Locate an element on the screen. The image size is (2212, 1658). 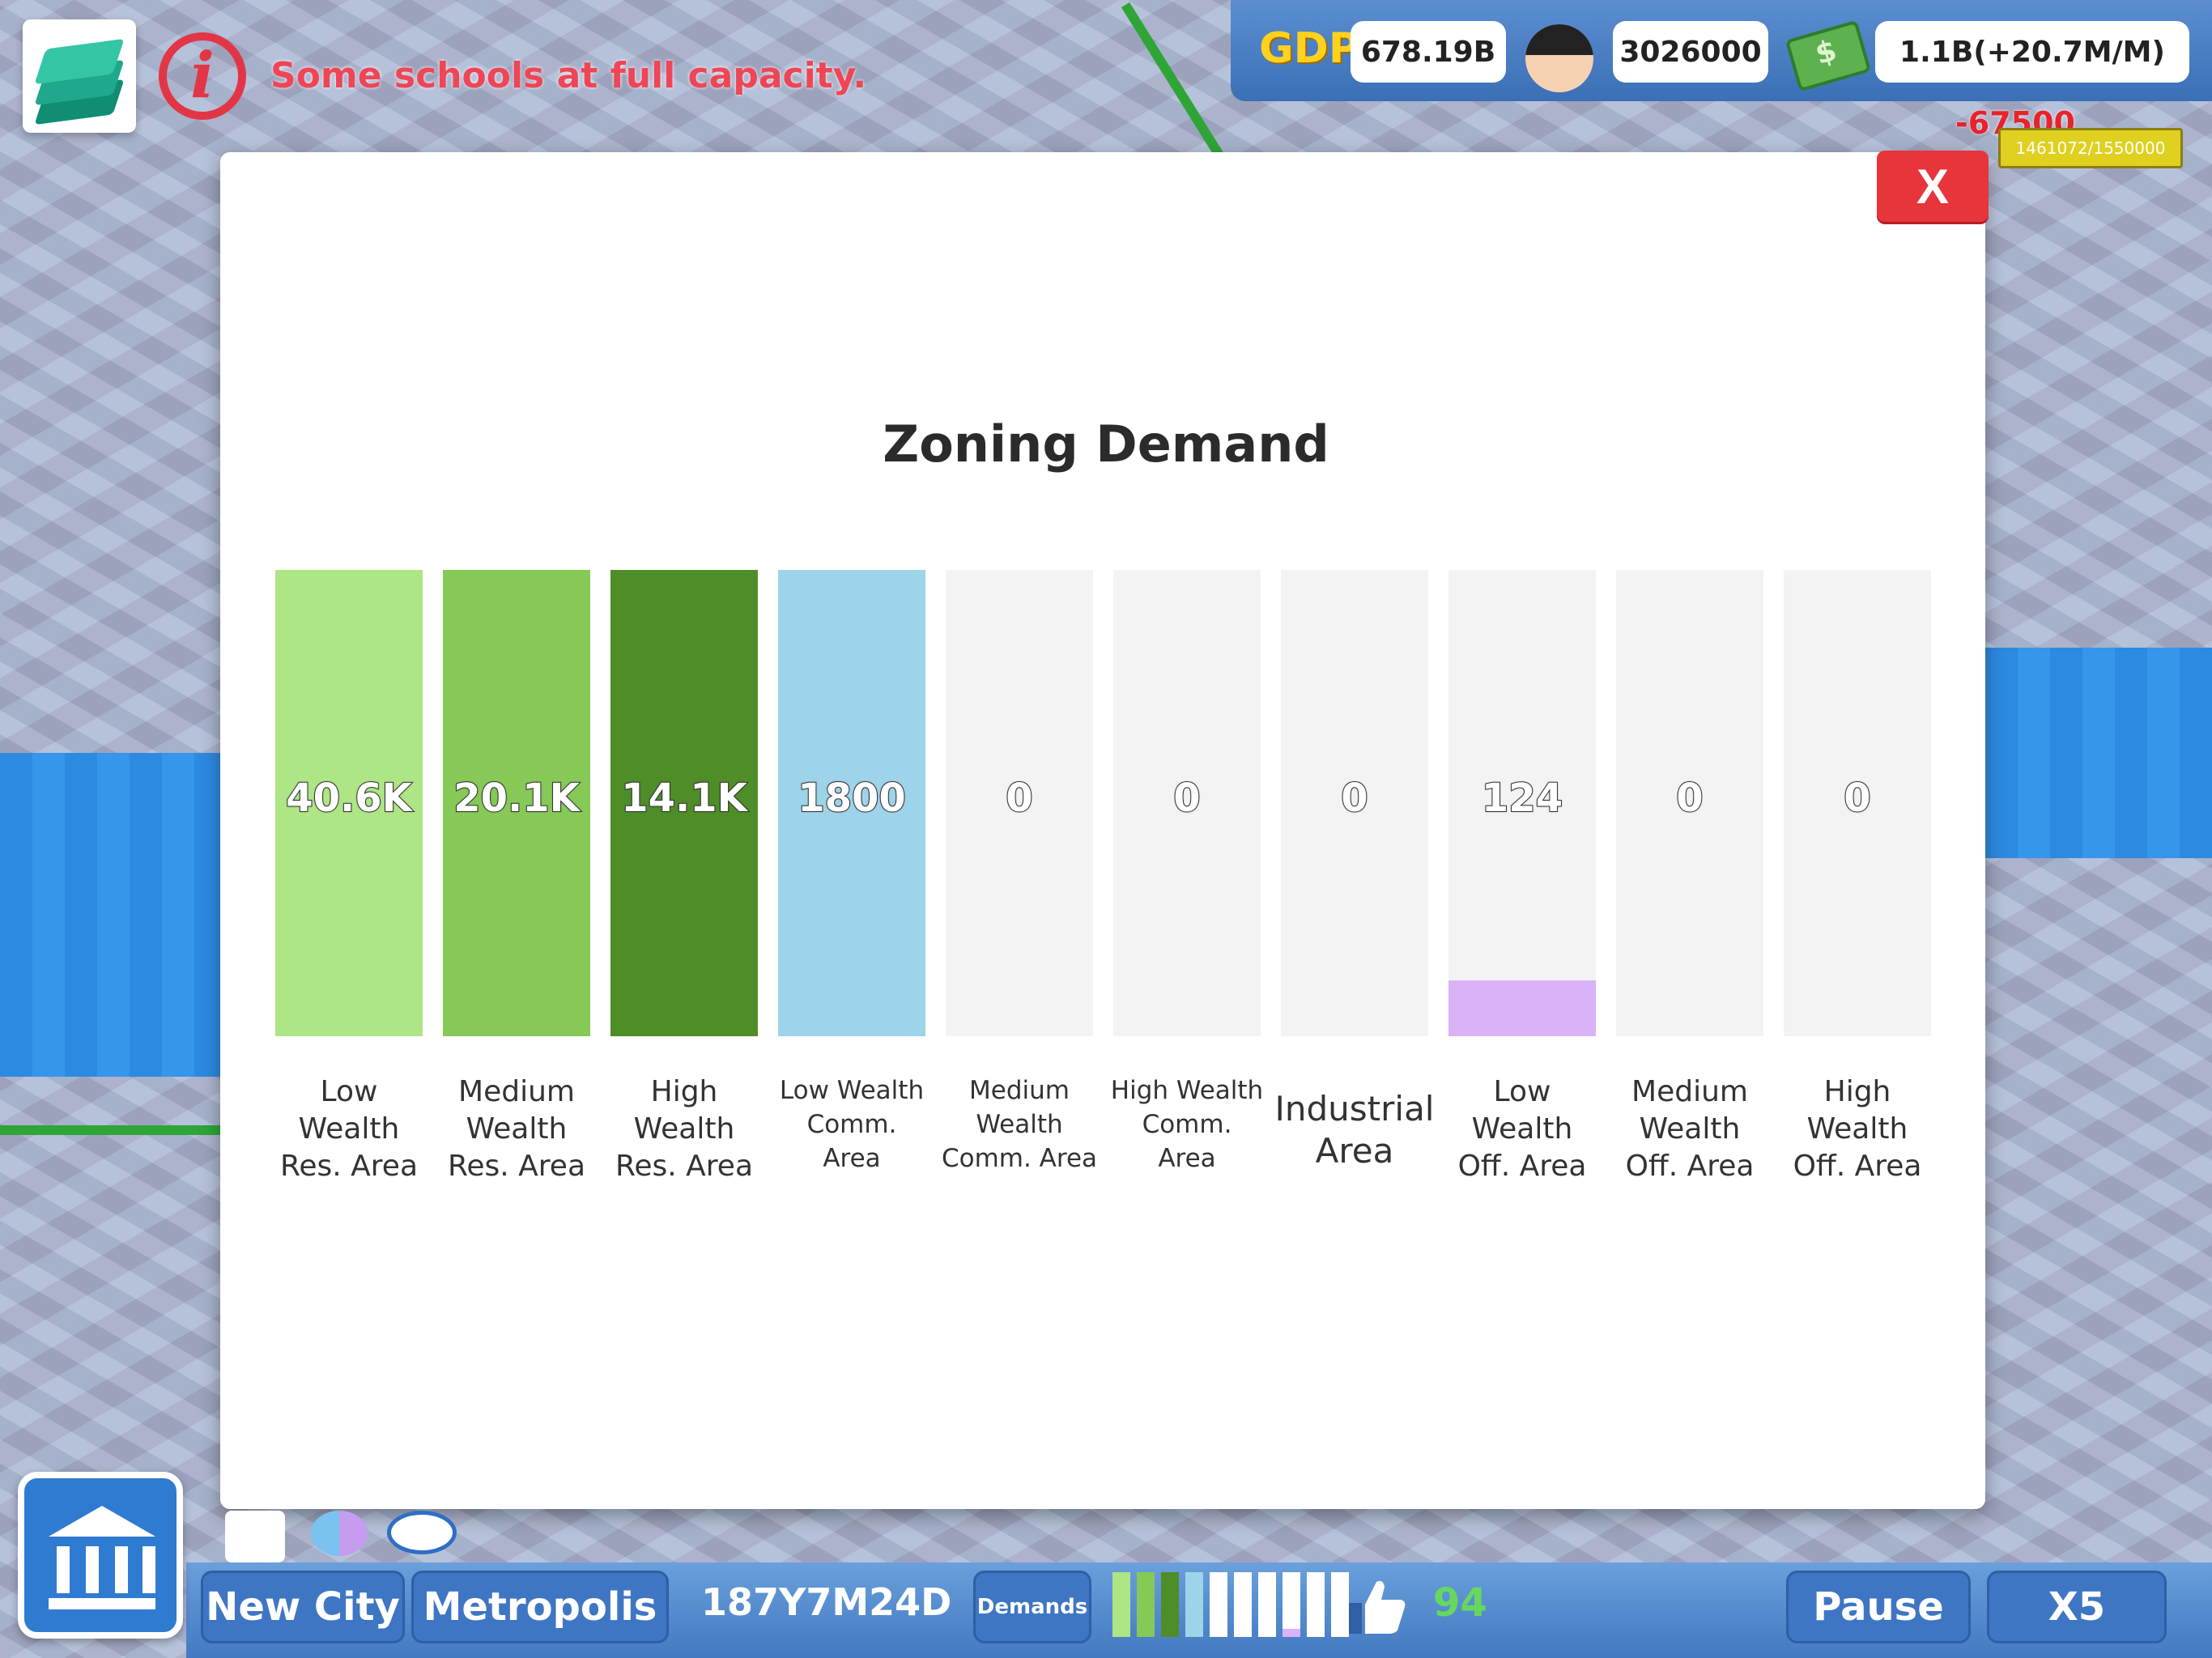
bar-track: 14.1K is located at coordinates (684, 803).